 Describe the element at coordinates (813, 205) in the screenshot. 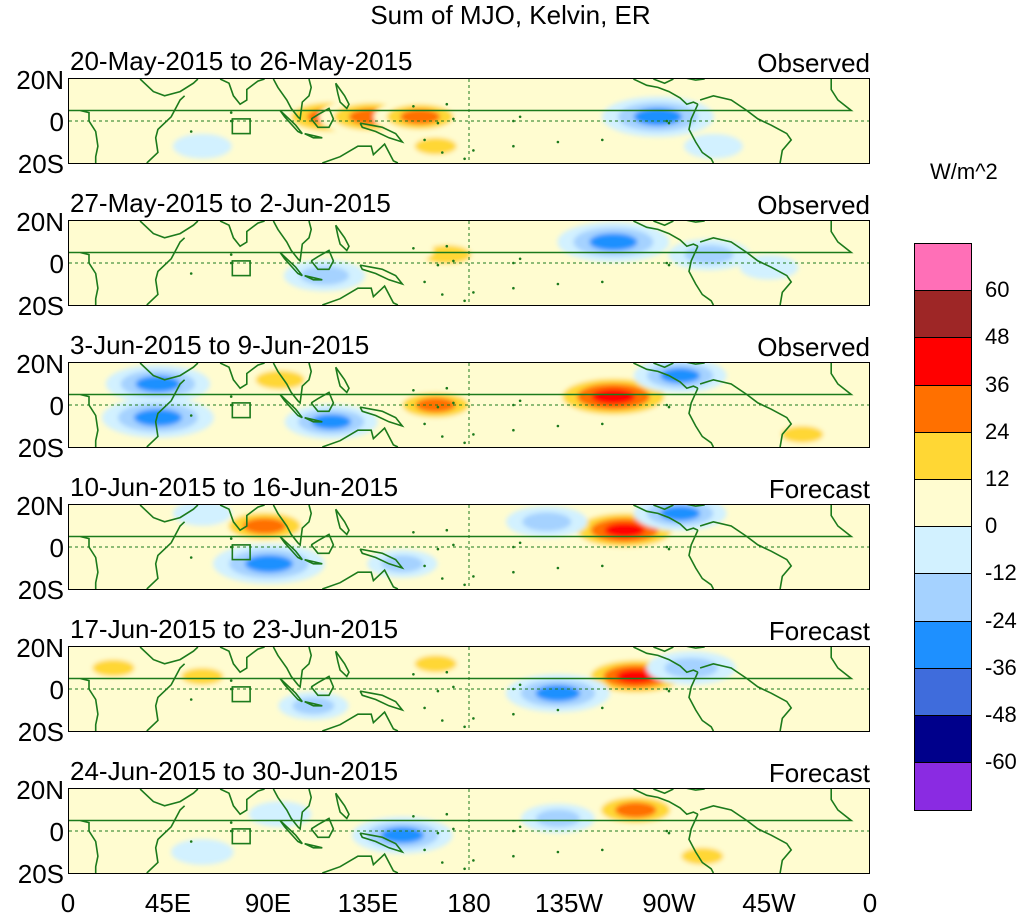

I see `panel-kind-label: Observed` at that location.